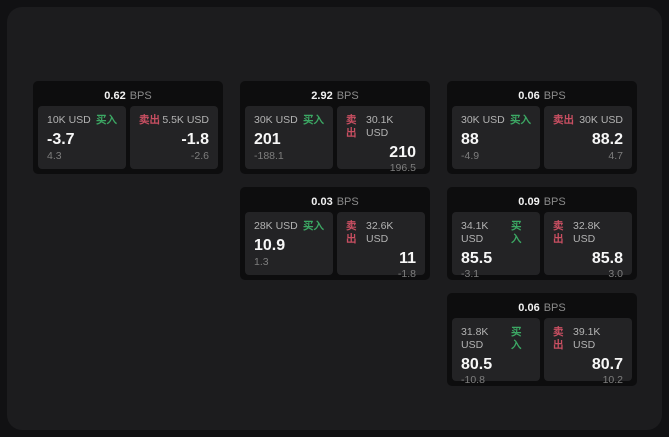 Image resolution: width=669 pixels, height=437 pixels. Describe the element at coordinates (615, 156) in the screenshot. I see `sell-sub-value: 4.7` at that location.